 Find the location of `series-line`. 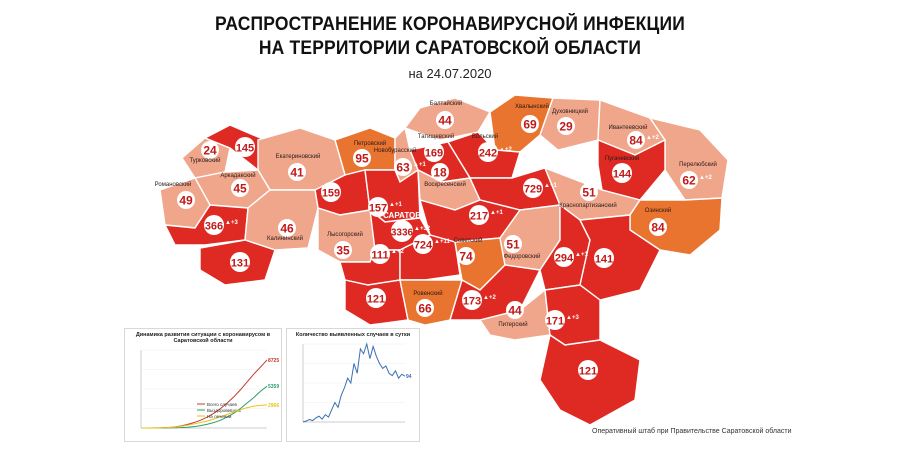

series-line is located at coordinates (354, 382).